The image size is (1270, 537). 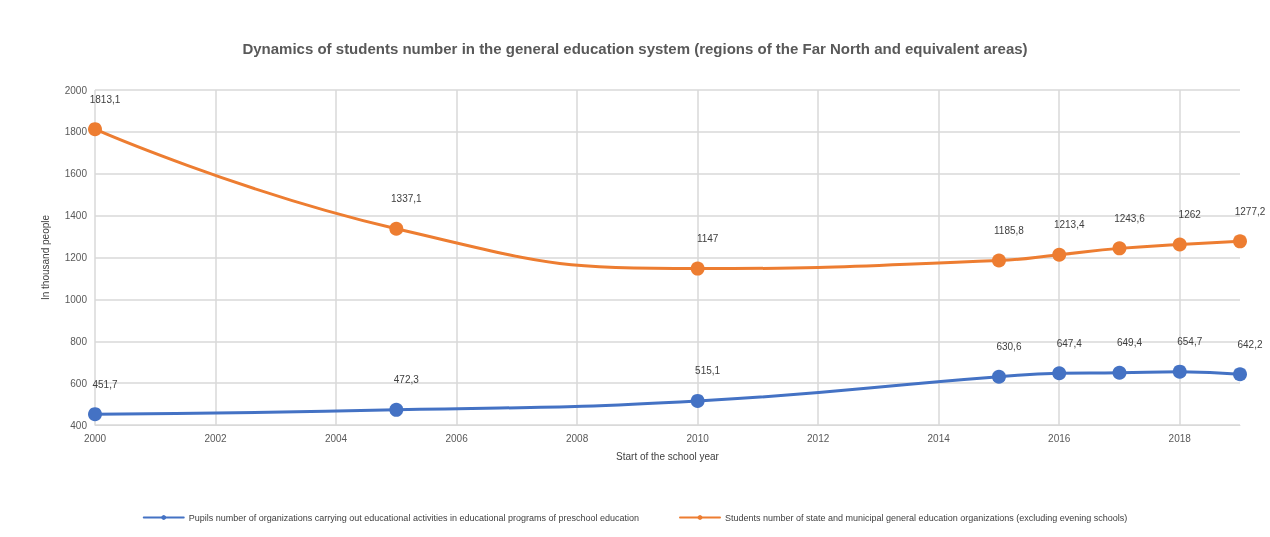 What do you see at coordinates (76, 90) in the screenshot?
I see `y-tick-label: 2000` at bounding box center [76, 90].